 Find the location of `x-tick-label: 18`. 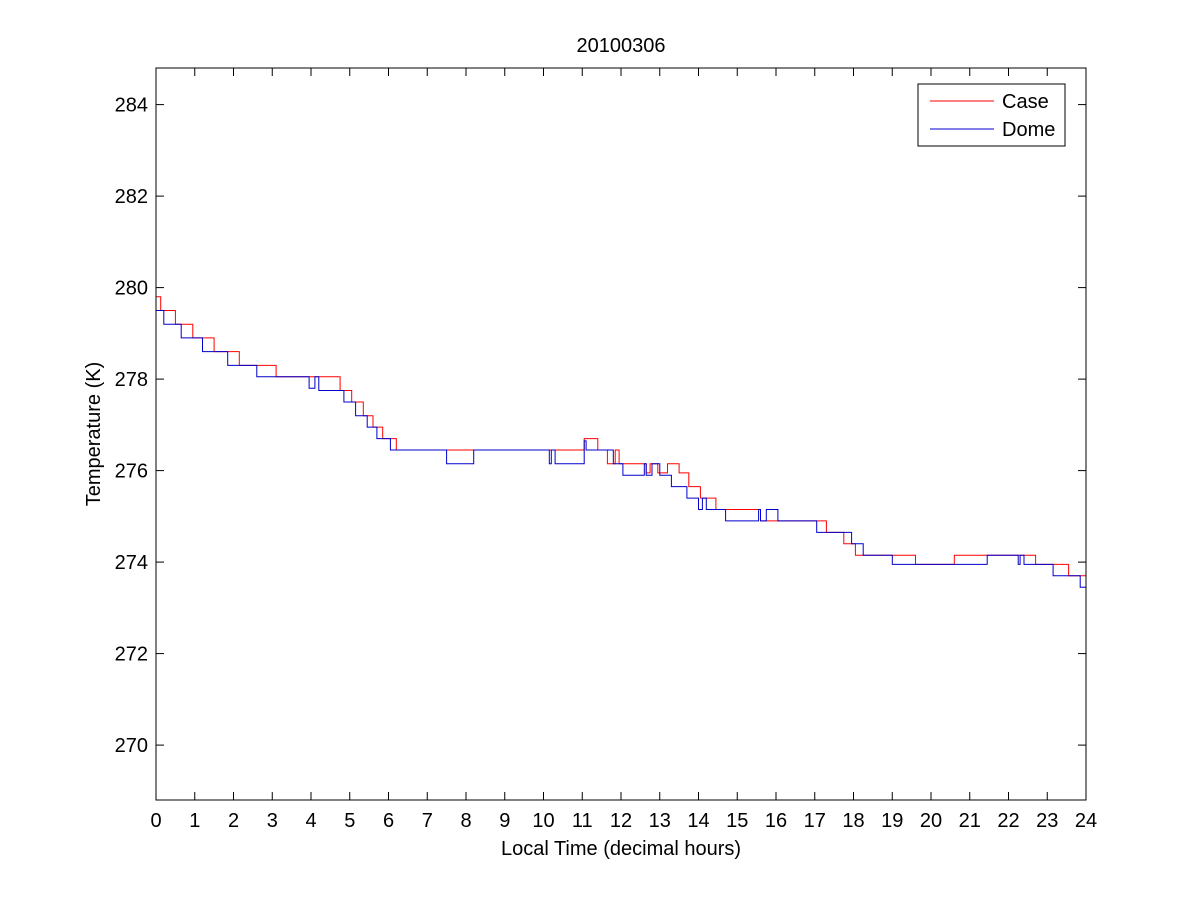

x-tick-label: 18 is located at coordinates (853, 821).